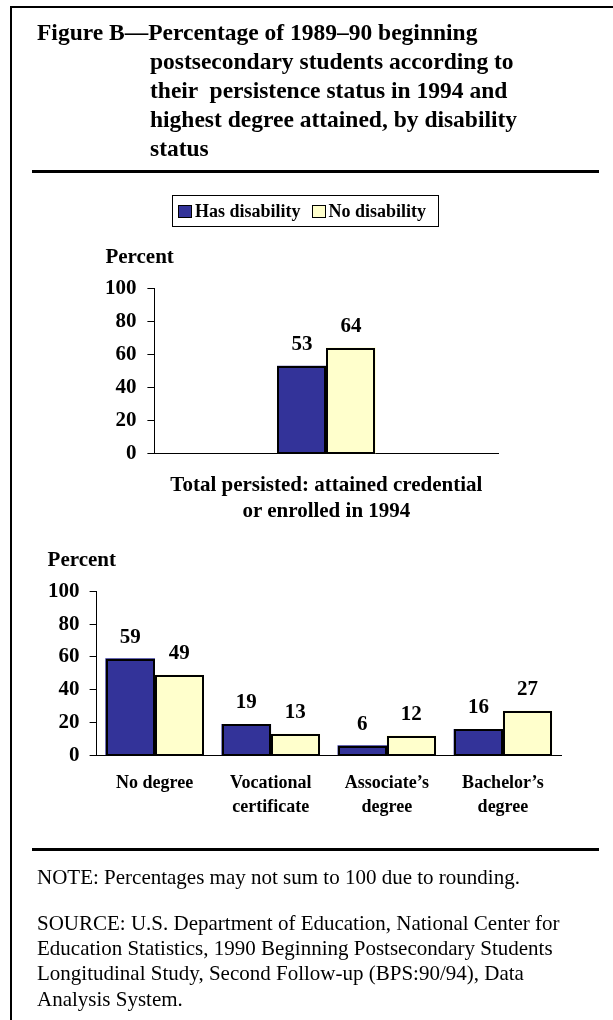 Image resolution: width=613 pixels, height=1020 pixels. I want to click on data-label: 64, so click(351, 324).